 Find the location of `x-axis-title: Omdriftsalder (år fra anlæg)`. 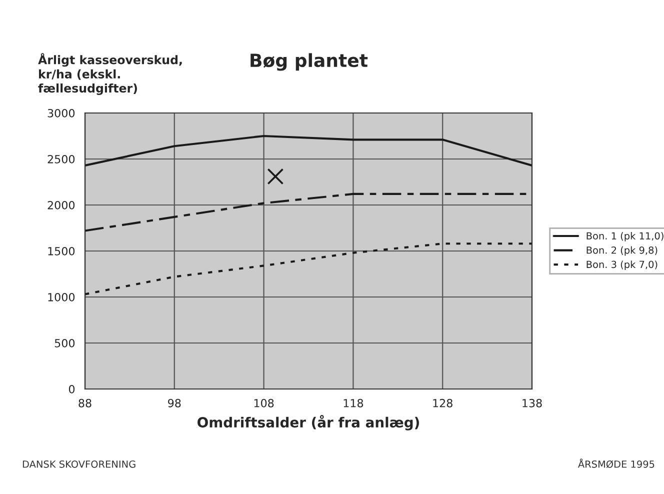

x-axis-title: Omdriftsalder (år fra anlæg) is located at coordinates (308, 422).